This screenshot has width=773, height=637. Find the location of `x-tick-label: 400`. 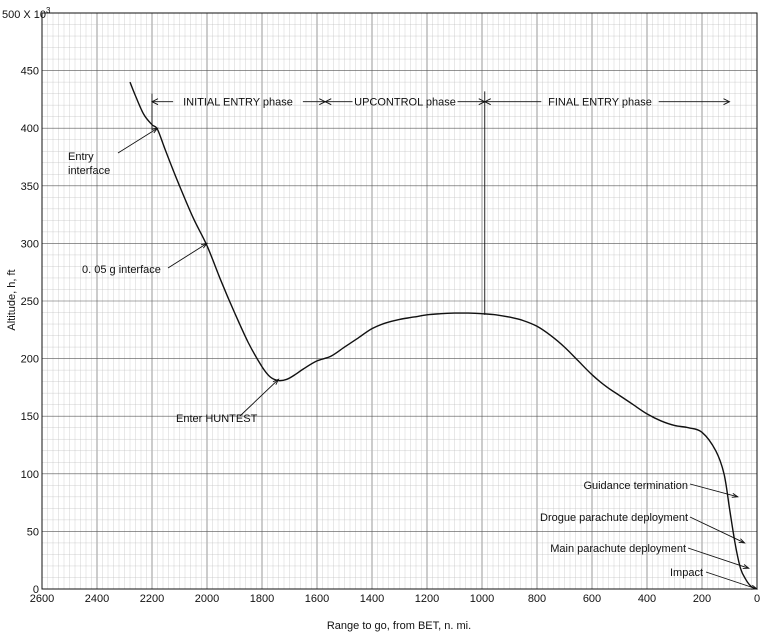

x-tick-label: 400 is located at coordinates (647, 599).